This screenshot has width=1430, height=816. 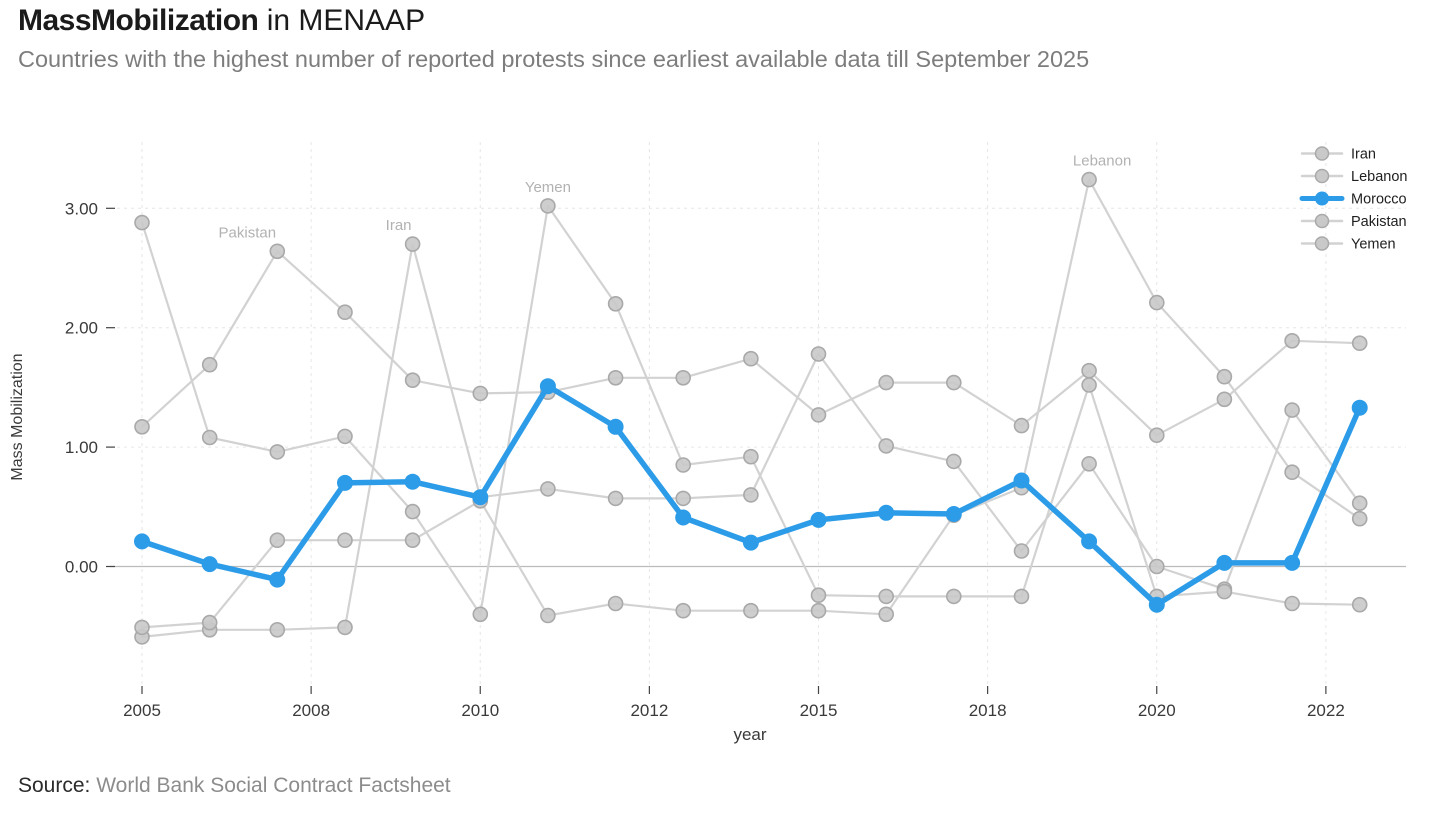 What do you see at coordinates (1353, 221) in the screenshot?
I see `legend-item-pakistan: Pakistan` at bounding box center [1353, 221].